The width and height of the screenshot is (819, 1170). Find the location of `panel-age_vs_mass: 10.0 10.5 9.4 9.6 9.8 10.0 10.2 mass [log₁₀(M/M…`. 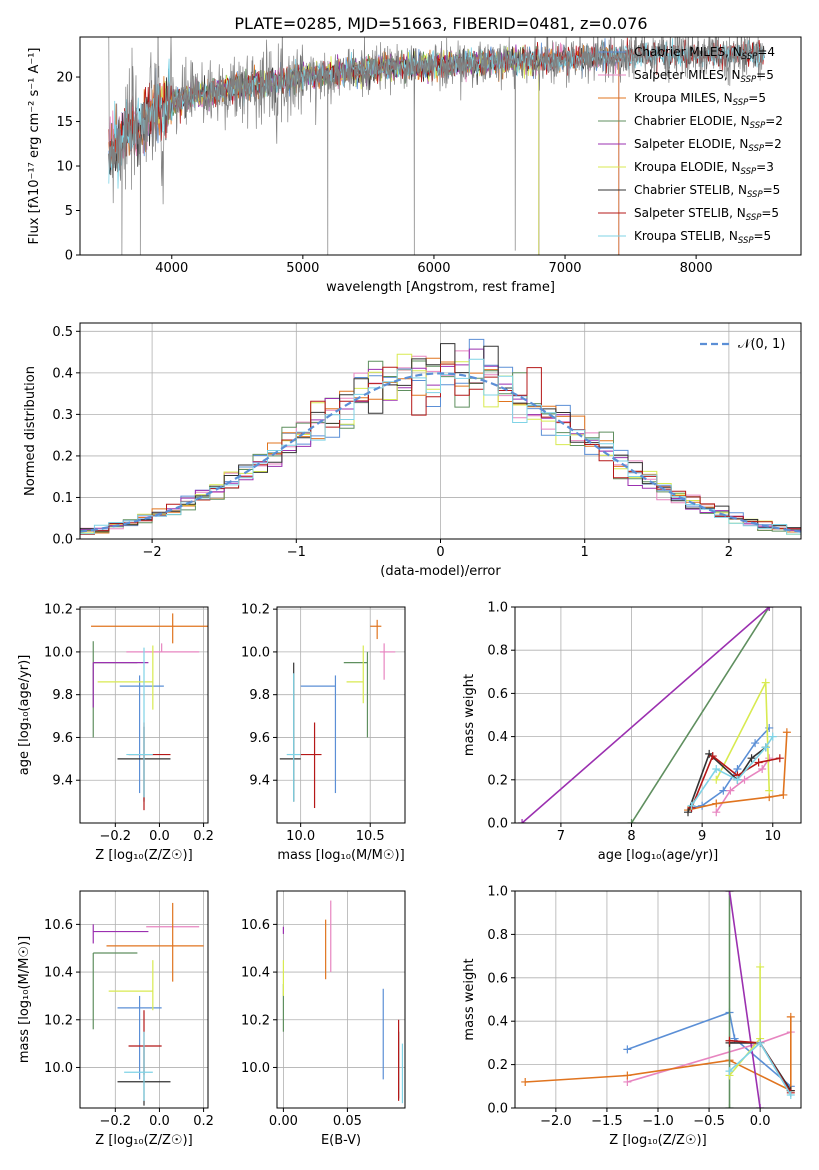

panel-age_vs_mass: 10.0 10.5 9.4 9.6 9.8 10.0 10.2 mass [log₁₀(M/M… is located at coordinates (323, 733).